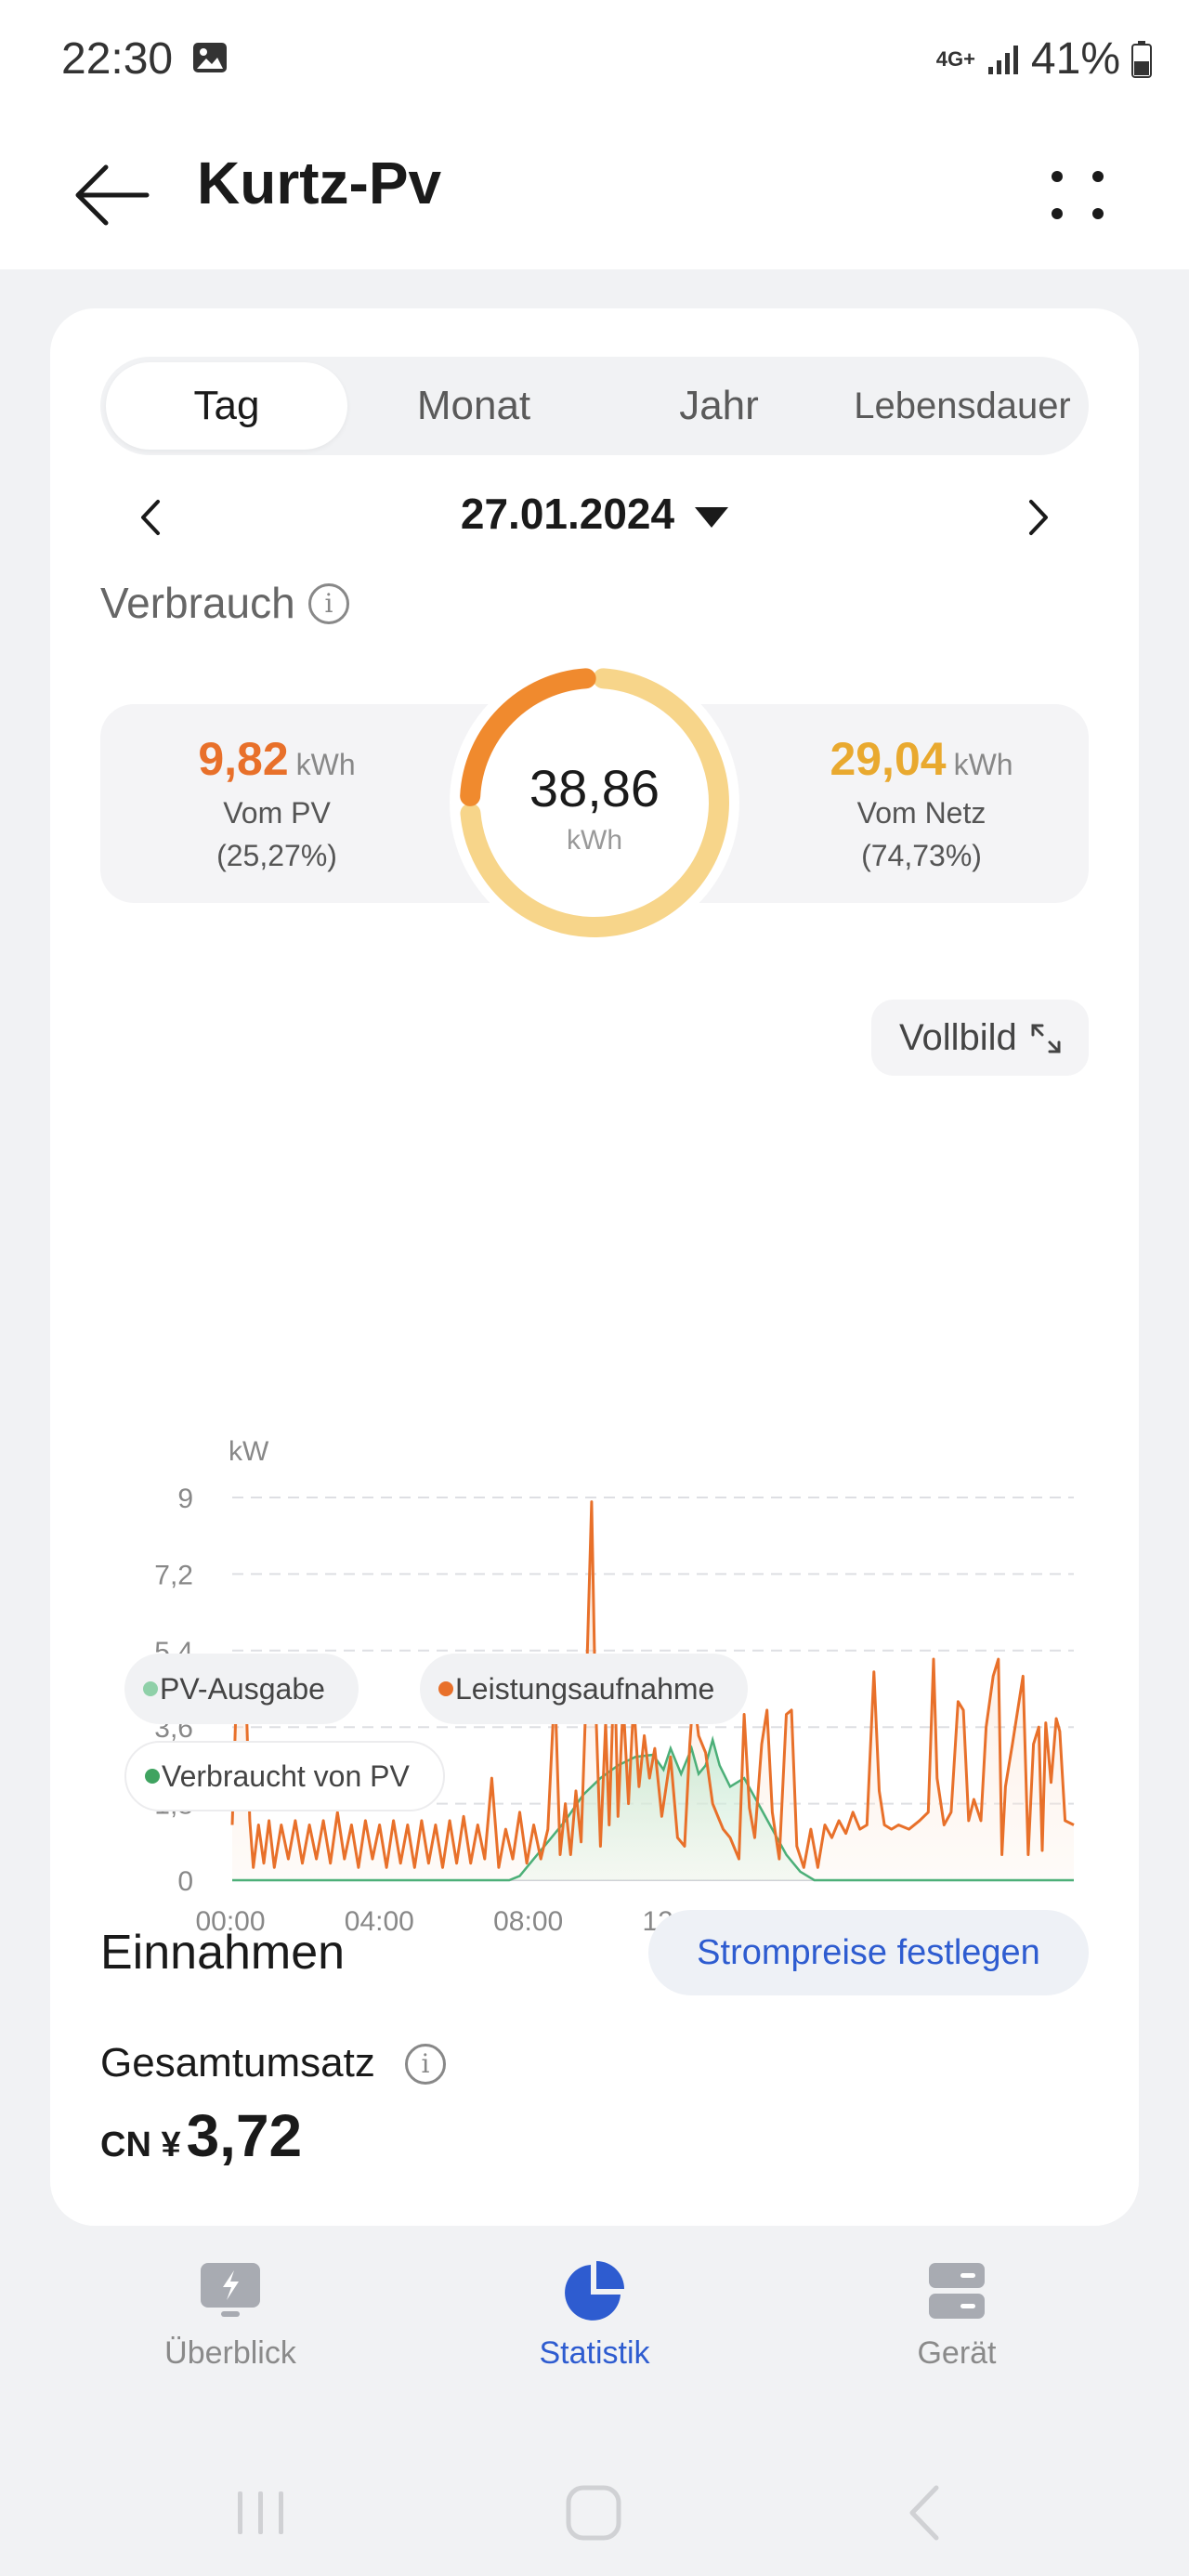  I want to click on status-time: 22:30, so click(117, 59).